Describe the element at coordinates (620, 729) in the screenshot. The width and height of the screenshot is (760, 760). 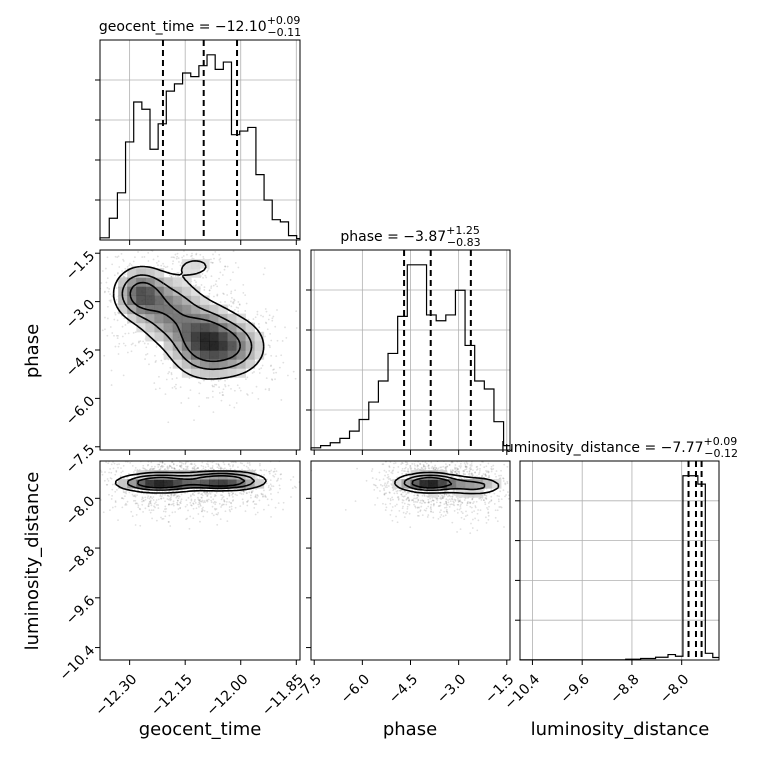
I see `x-axis-label-luminosity-distance: luminosity_distance` at that location.